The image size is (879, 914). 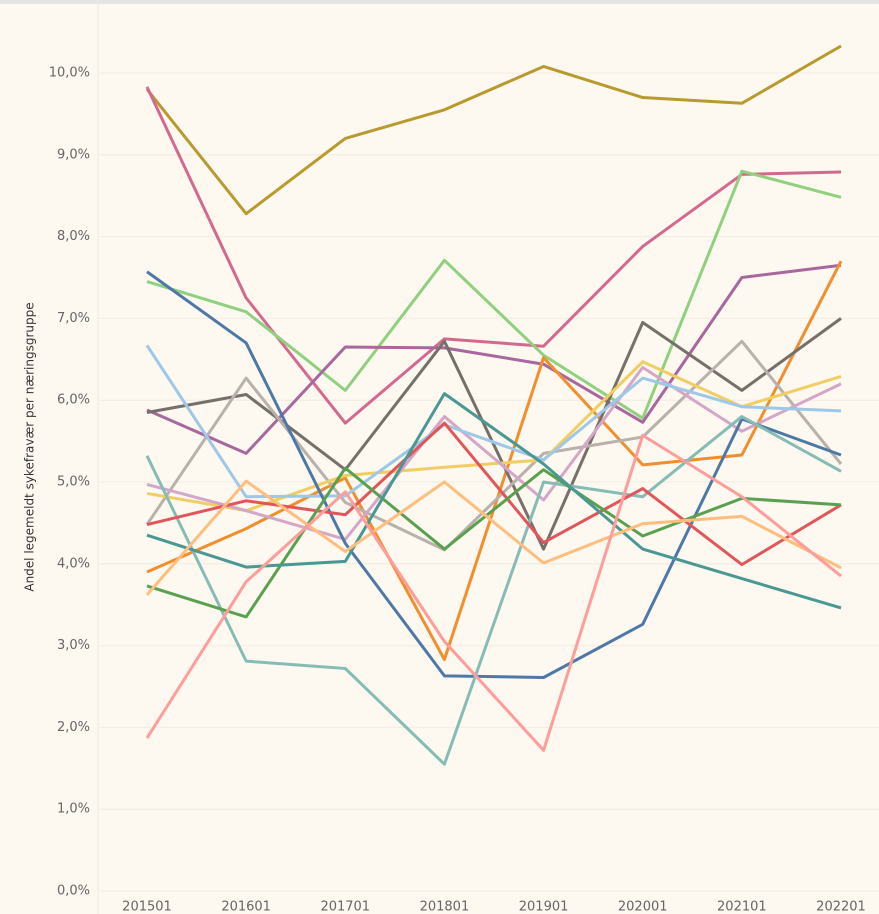 I want to click on x-tick-label: 201901, so click(x=544, y=907).